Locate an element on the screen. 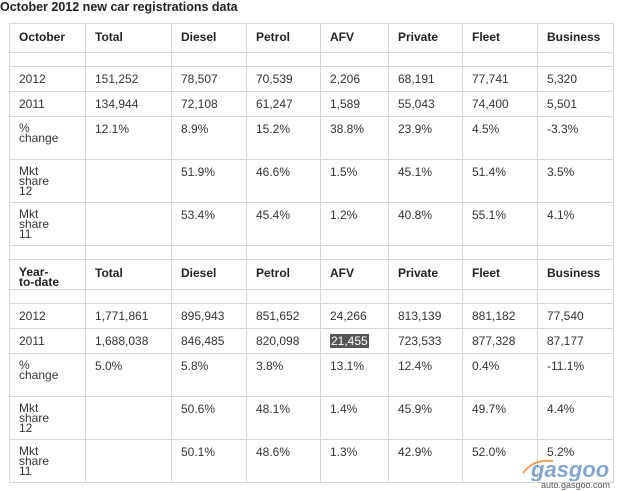  table-cell: 4.5% is located at coordinates (500, 138).